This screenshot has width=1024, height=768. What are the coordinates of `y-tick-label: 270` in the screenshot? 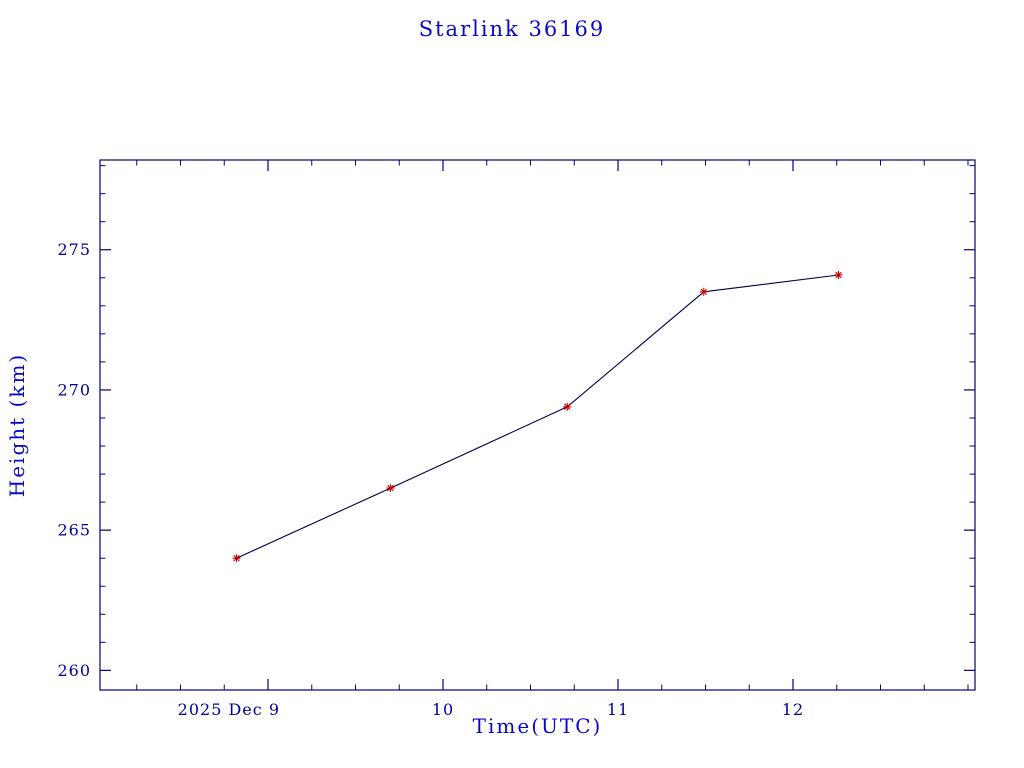 It's located at (74, 389).